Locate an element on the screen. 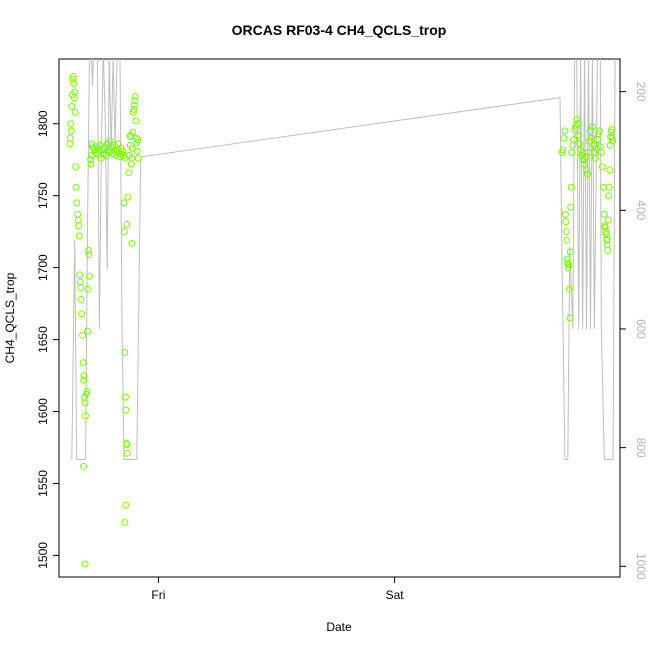  chart-title: ORCAS RF03-4 CH4_QCLS_trop is located at coordinates (339, 30).